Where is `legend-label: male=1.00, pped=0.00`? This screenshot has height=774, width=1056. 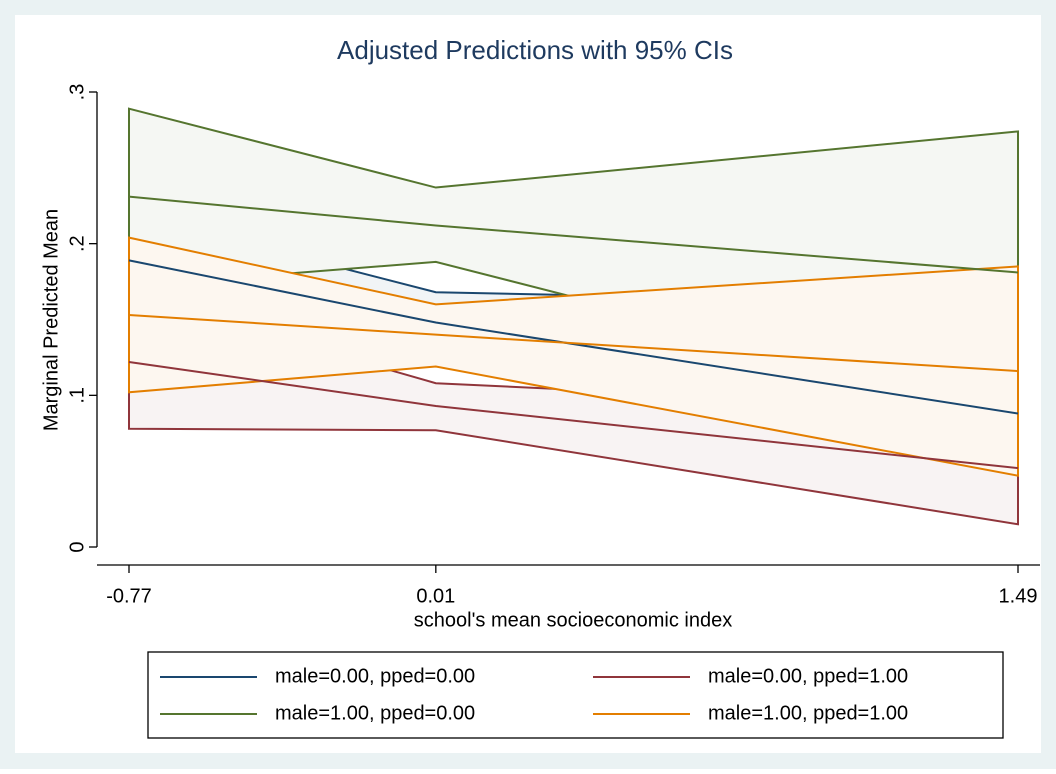 legend-label: male=1.00, pped=0.00 is located at coordinates (375, 713).